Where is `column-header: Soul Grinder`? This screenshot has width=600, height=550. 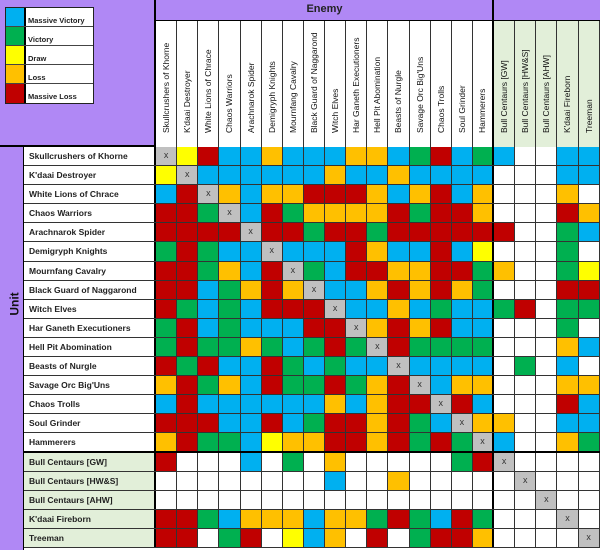 column-header: Soul Grinder is located at coordinates (462, 84).